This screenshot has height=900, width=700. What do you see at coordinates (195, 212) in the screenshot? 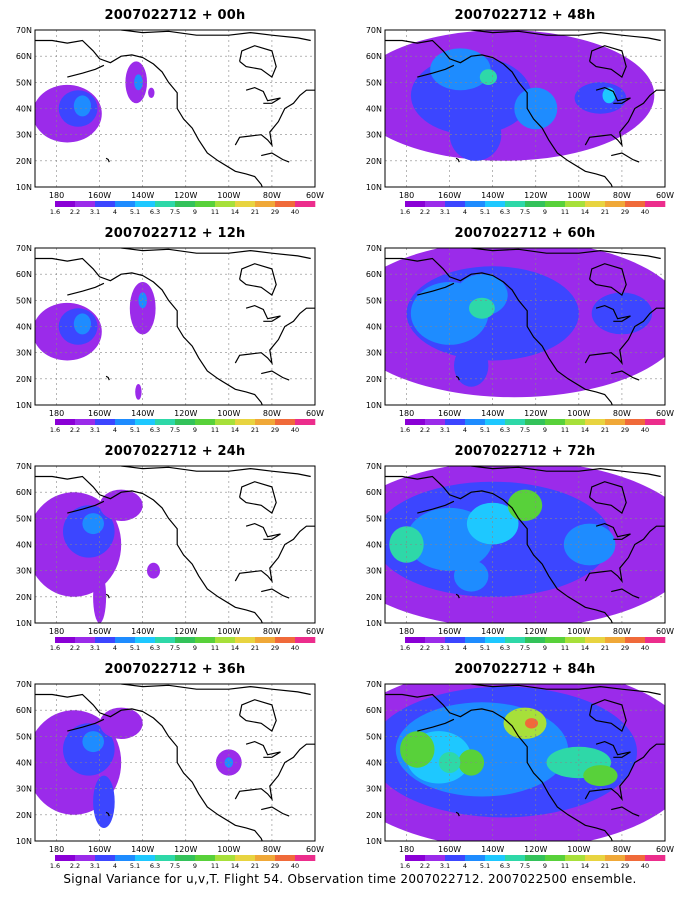
I see `colorbar-label: 9` at bounding box center [195, 212].